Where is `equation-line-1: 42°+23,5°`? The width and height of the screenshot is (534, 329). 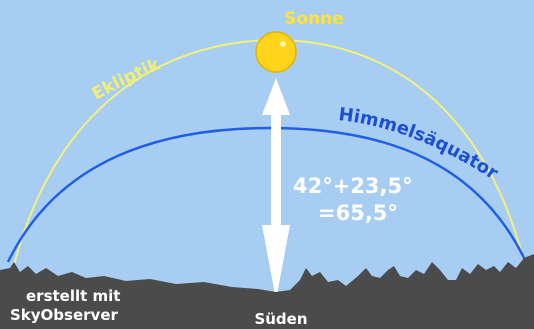
equation-line-1: 42°+23,5° is located at coordinates (353, 186).